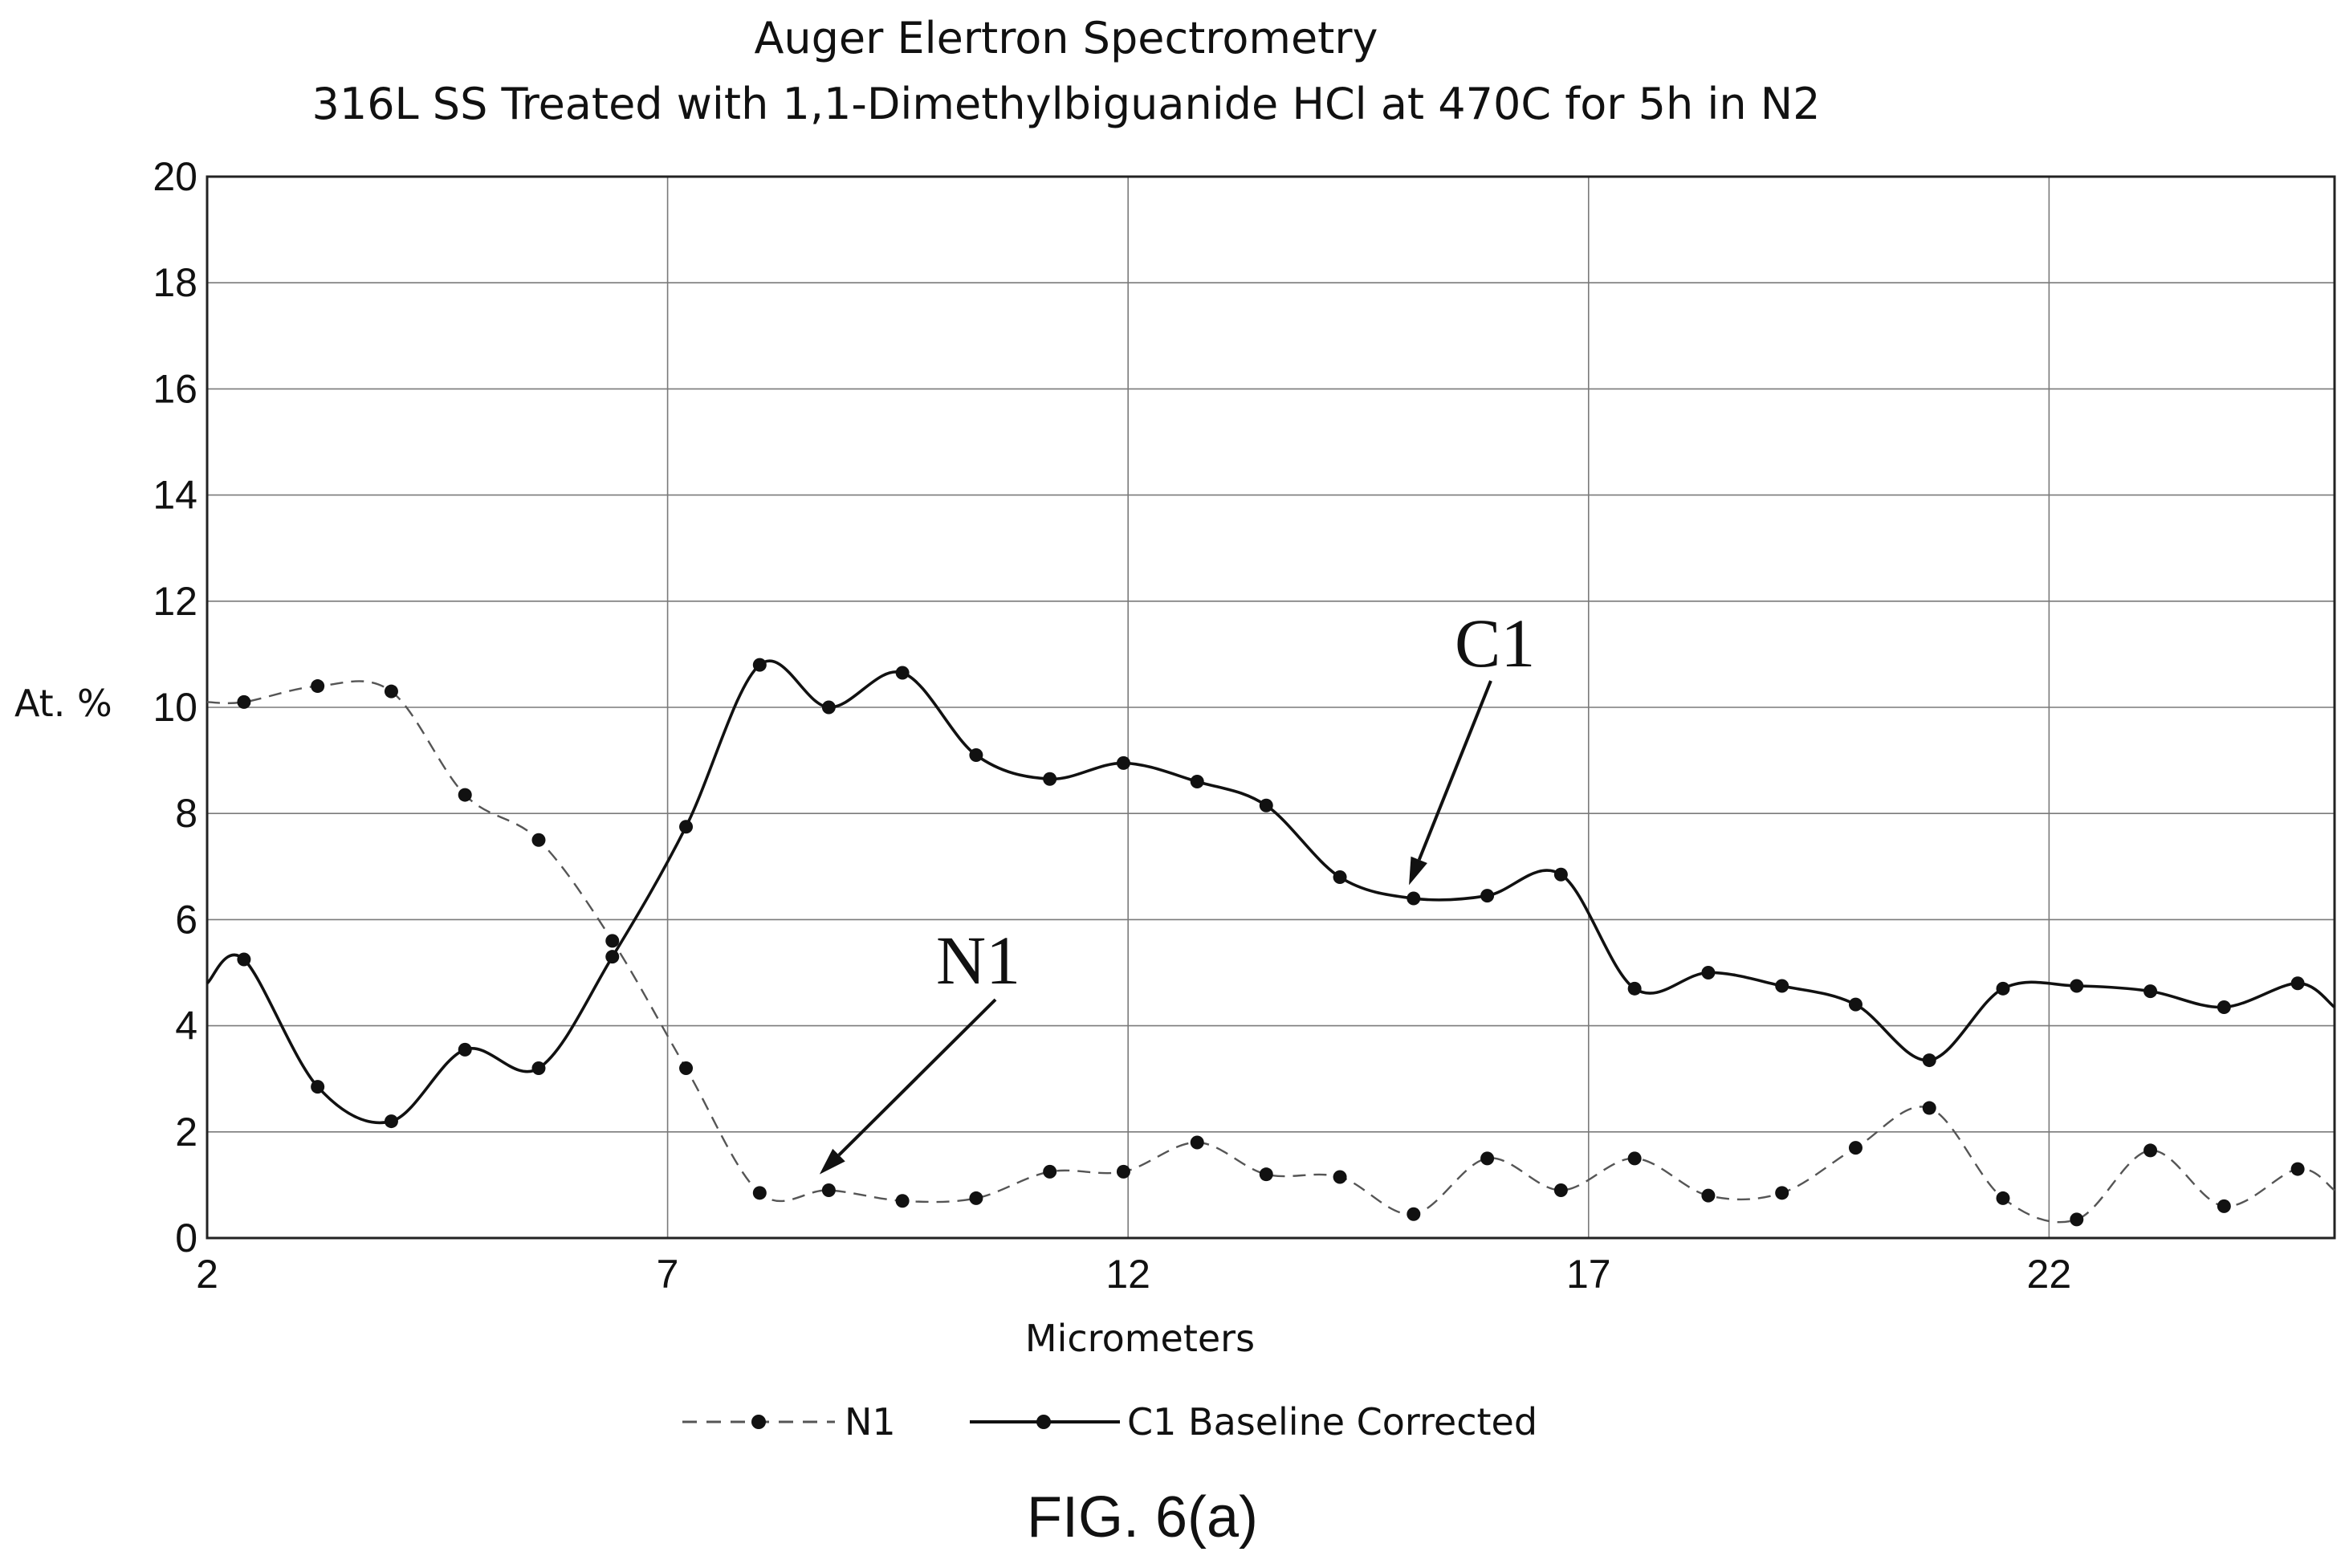  Describe the element at coordinates (832, 1161) in the screenshot. I see `annotation-arrowhead-n1` at that location.